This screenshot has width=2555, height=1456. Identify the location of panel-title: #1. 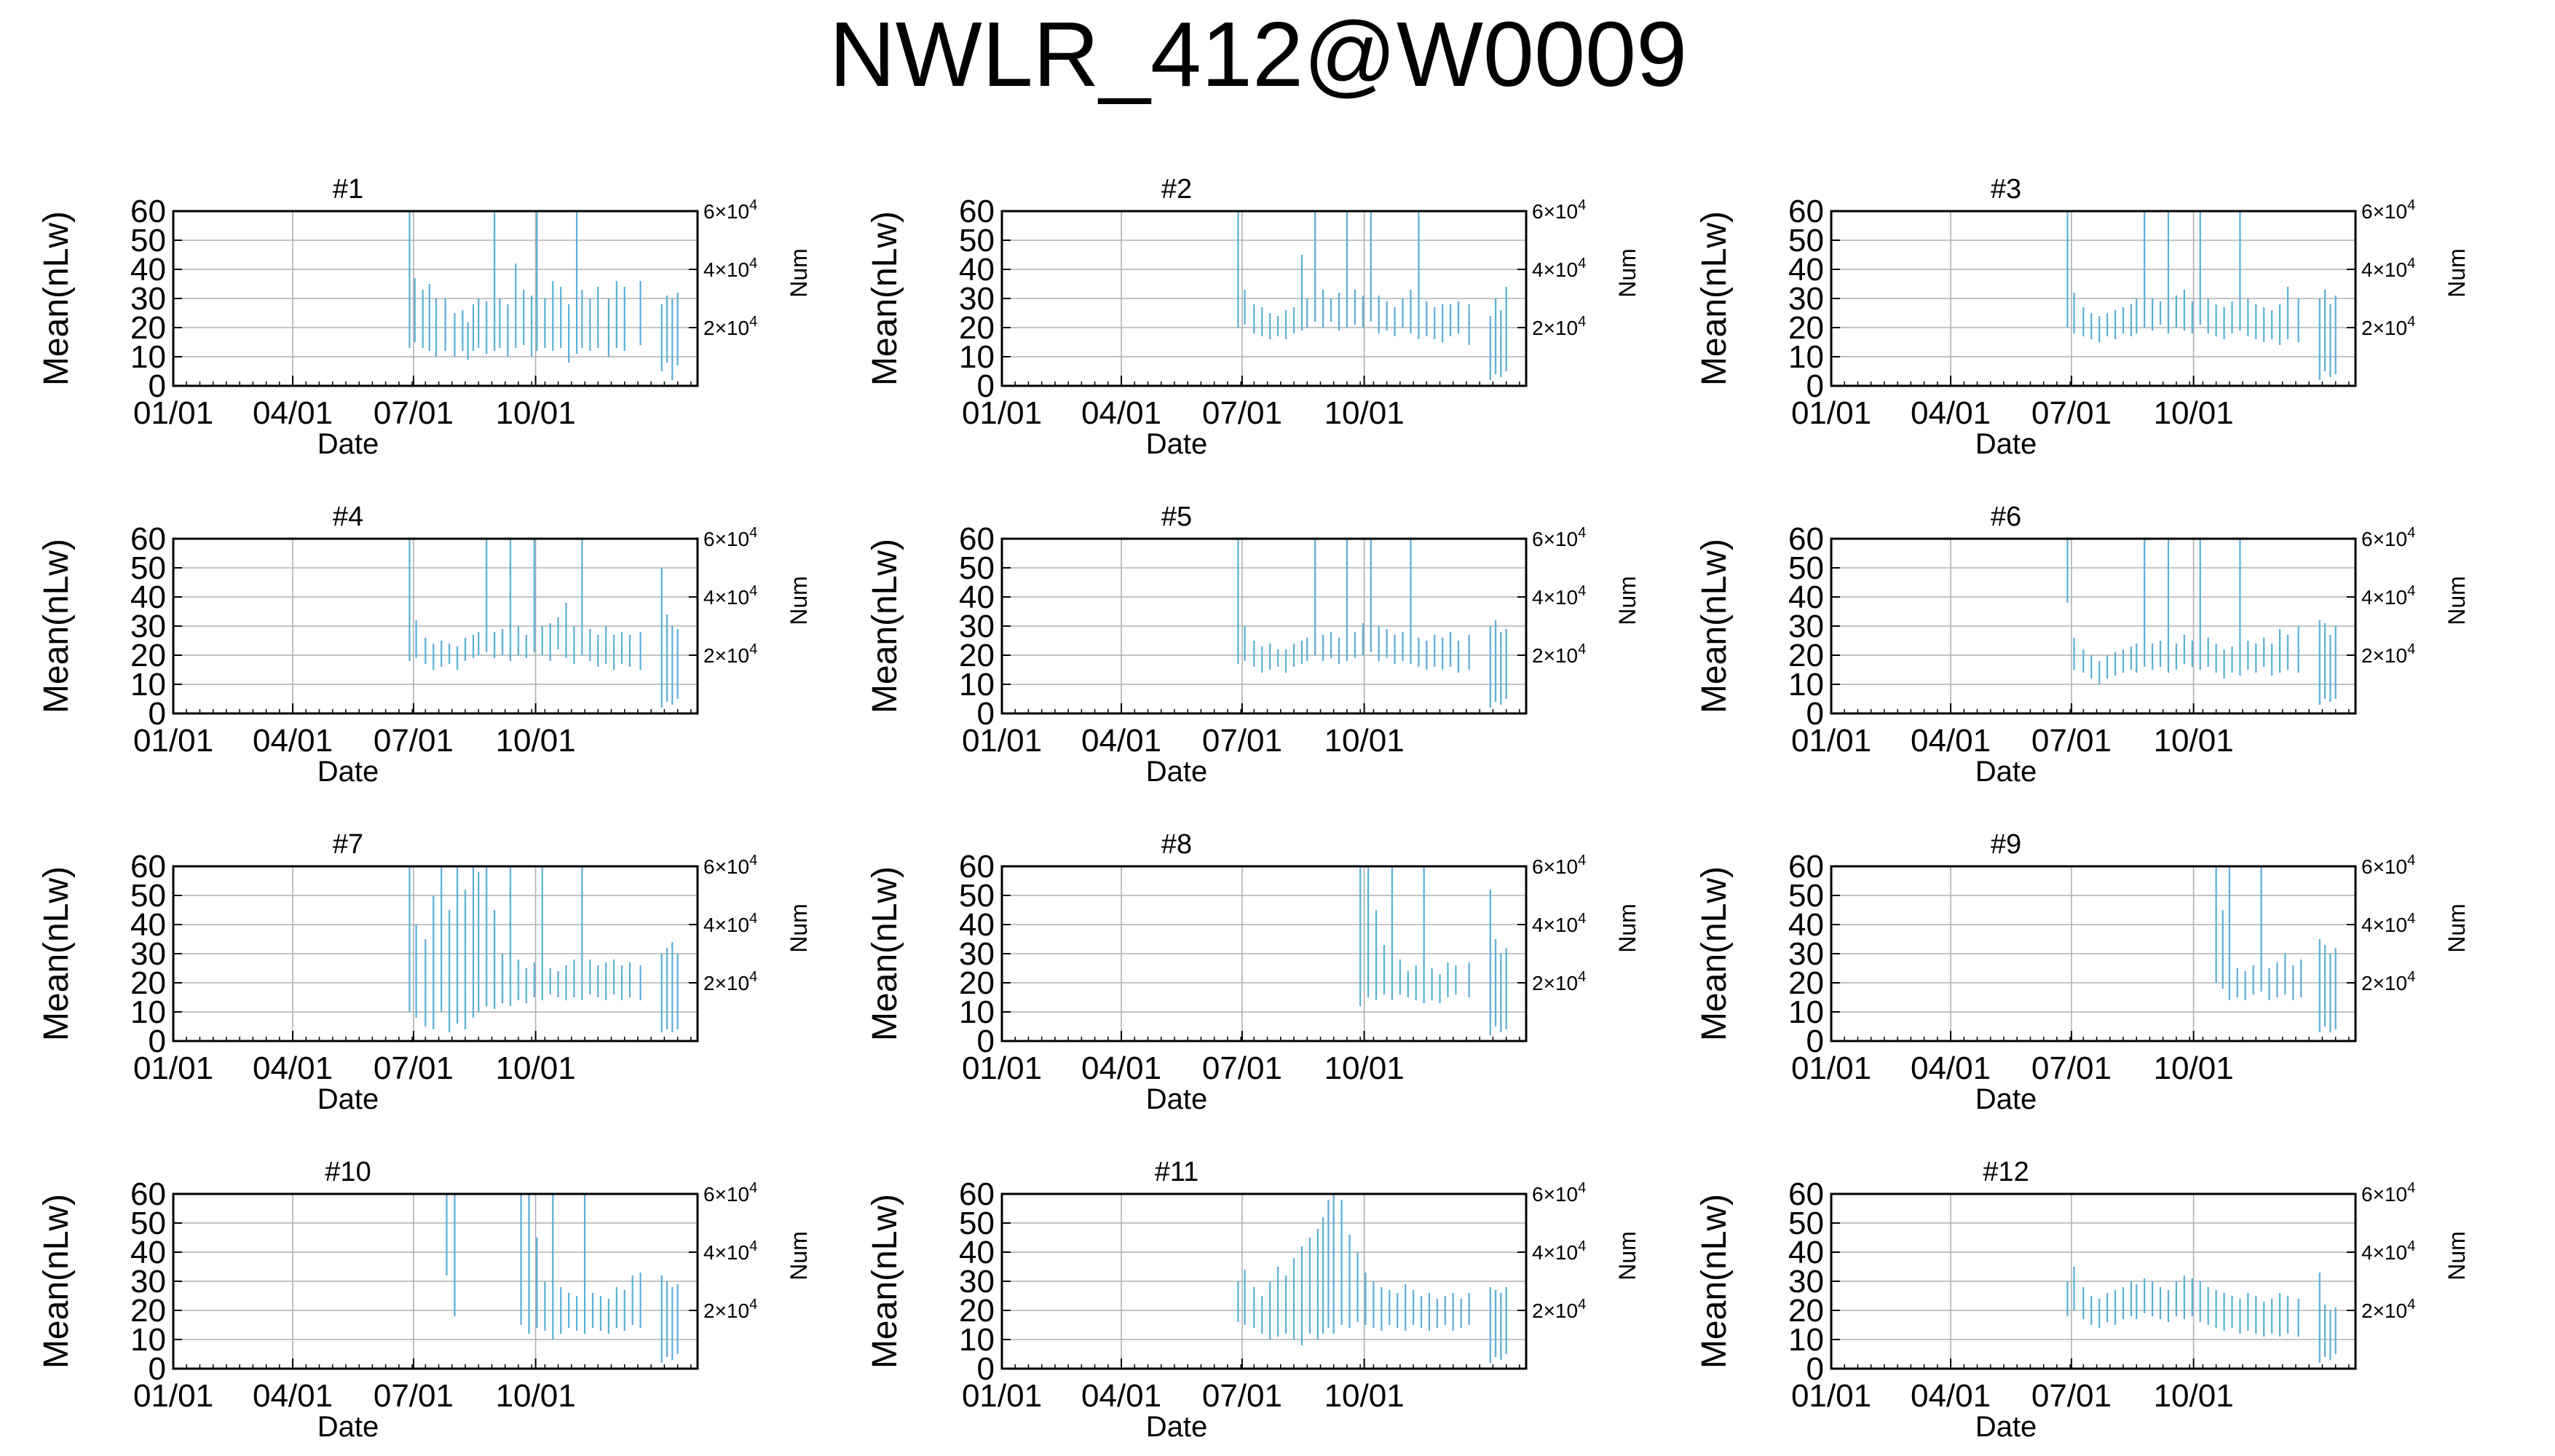
(348, 189).